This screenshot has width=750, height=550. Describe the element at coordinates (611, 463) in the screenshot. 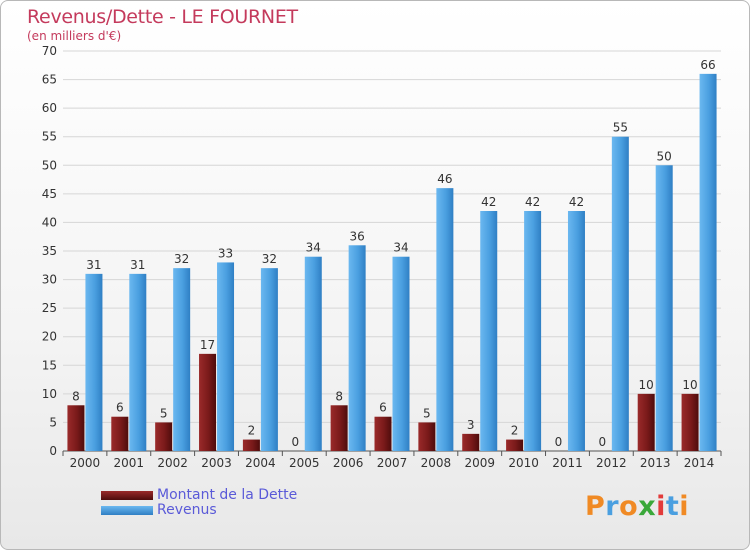

I see `x-tick-label: 2012` at that location.